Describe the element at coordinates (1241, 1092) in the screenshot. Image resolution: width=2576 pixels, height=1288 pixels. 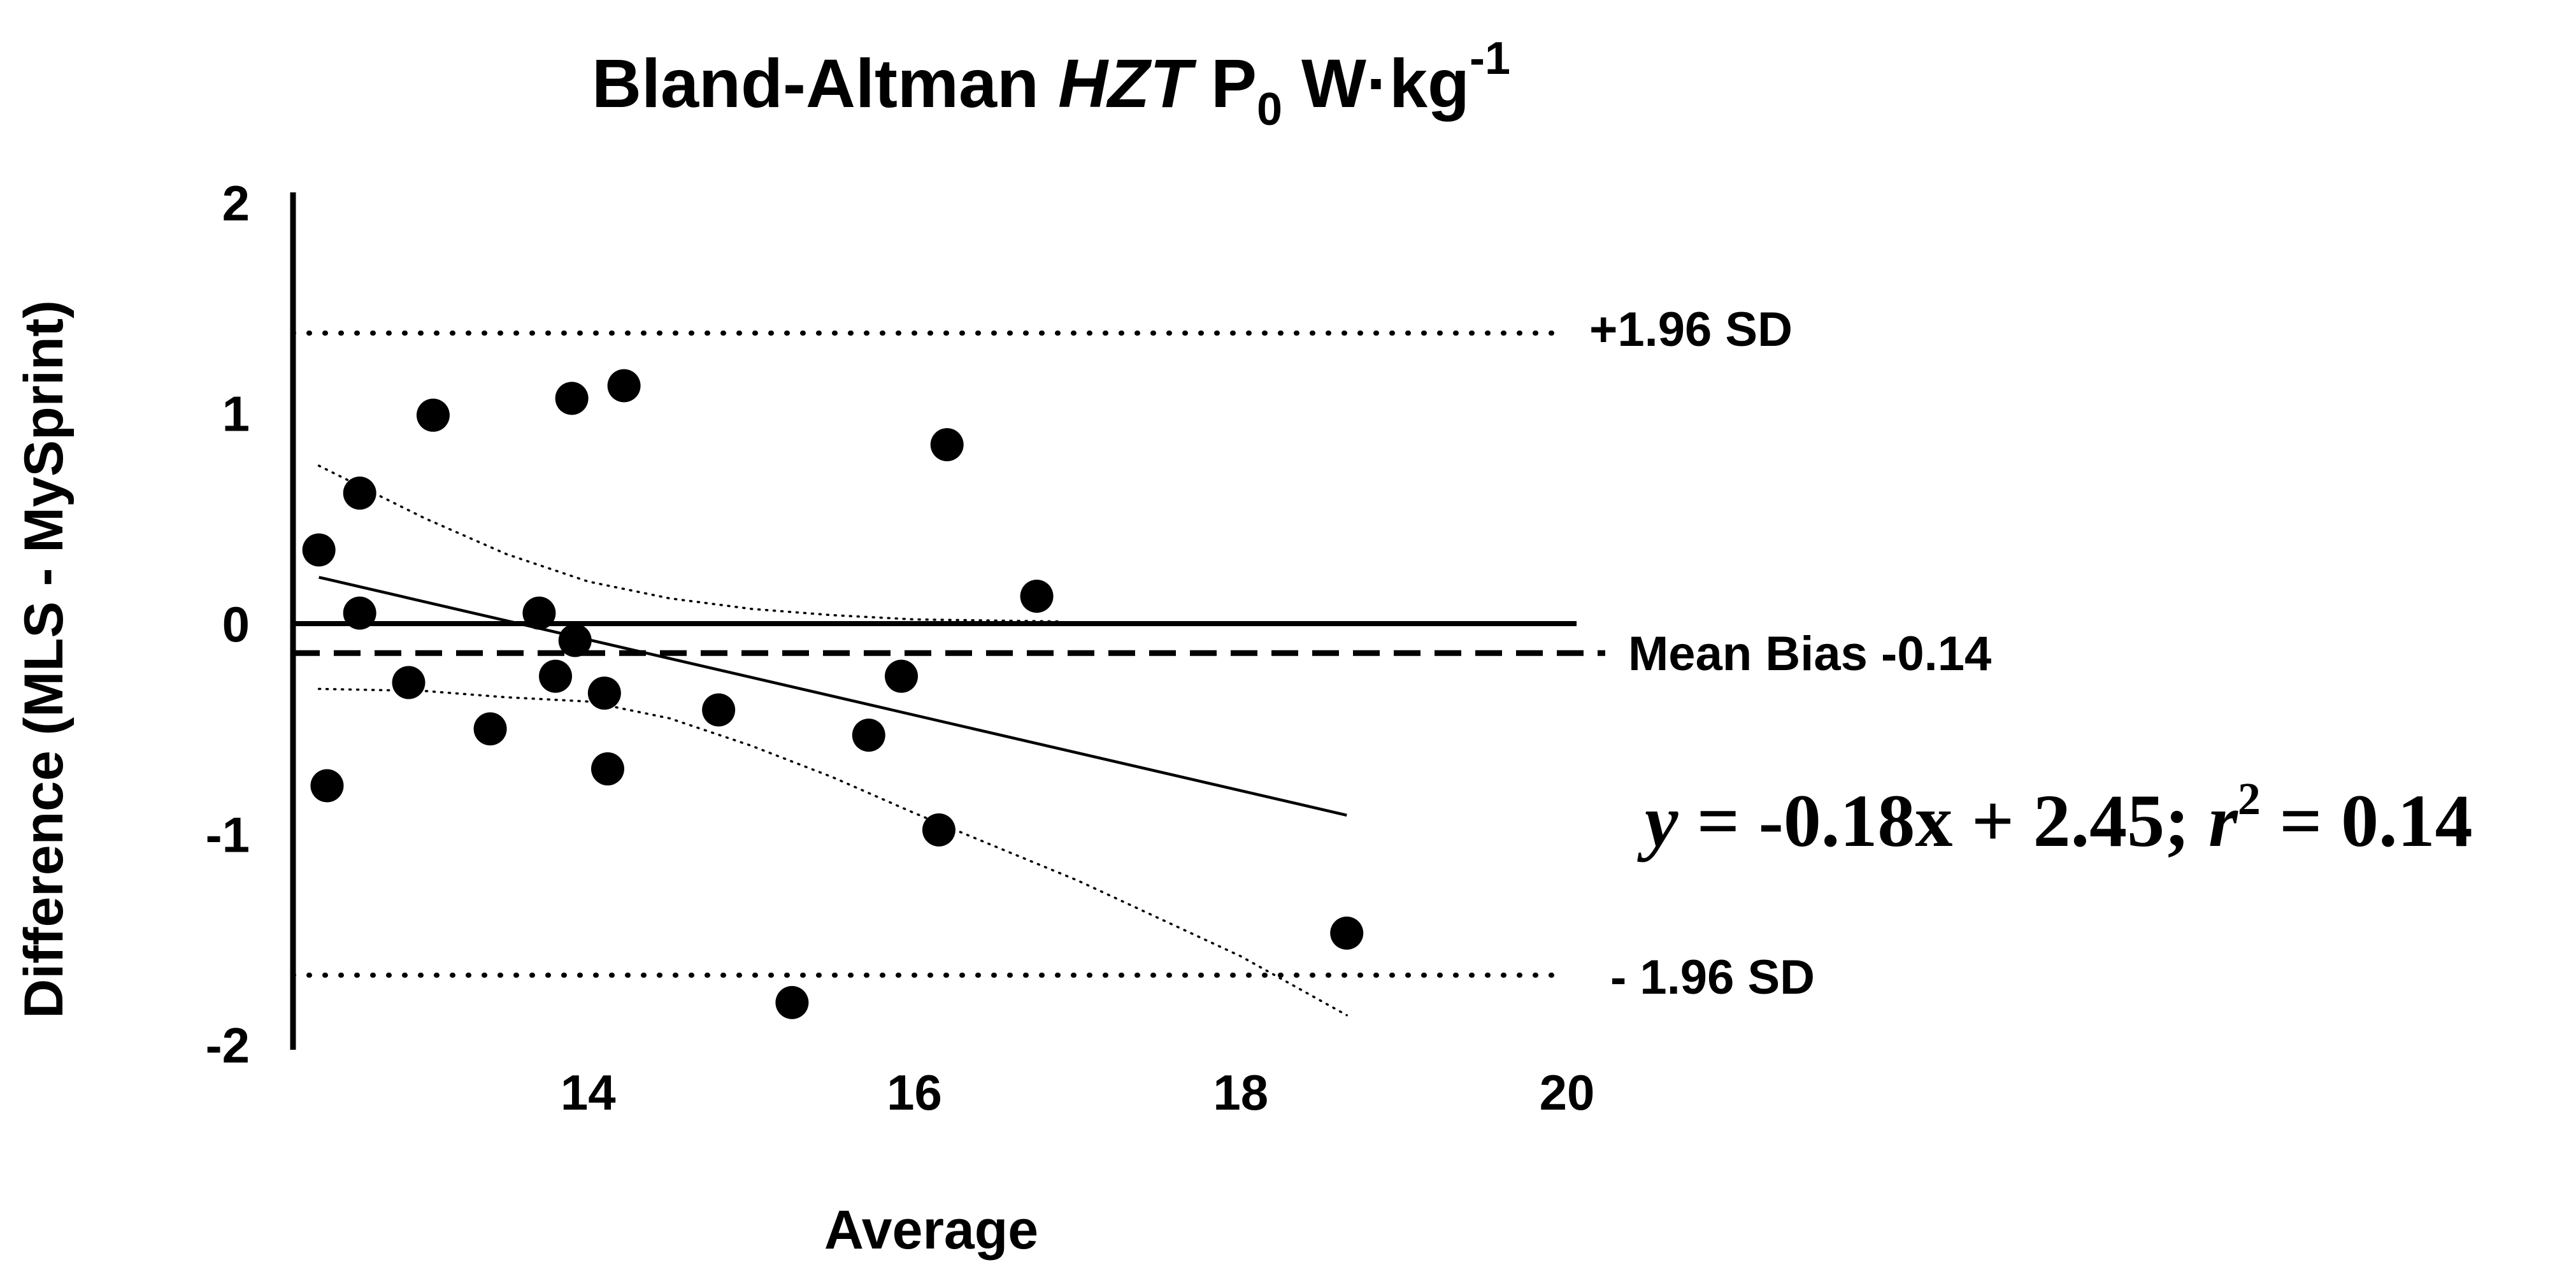
I see `x-tick-label: 18` at that location.